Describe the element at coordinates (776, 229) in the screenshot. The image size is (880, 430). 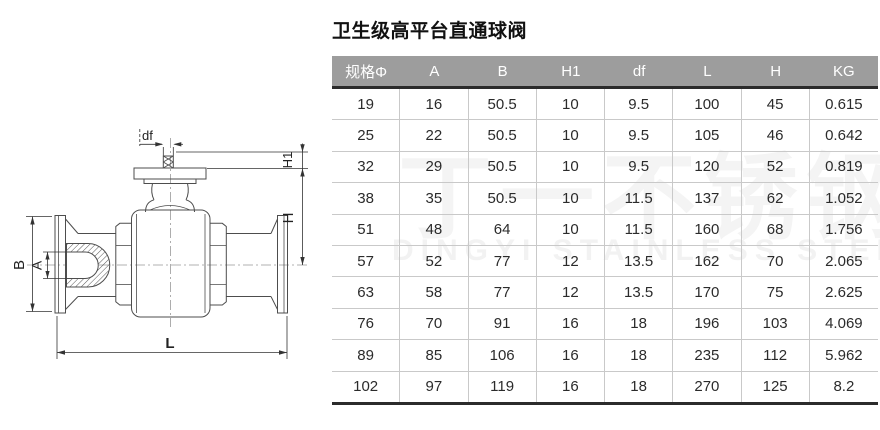
I see `table-cell: 68` at that location.